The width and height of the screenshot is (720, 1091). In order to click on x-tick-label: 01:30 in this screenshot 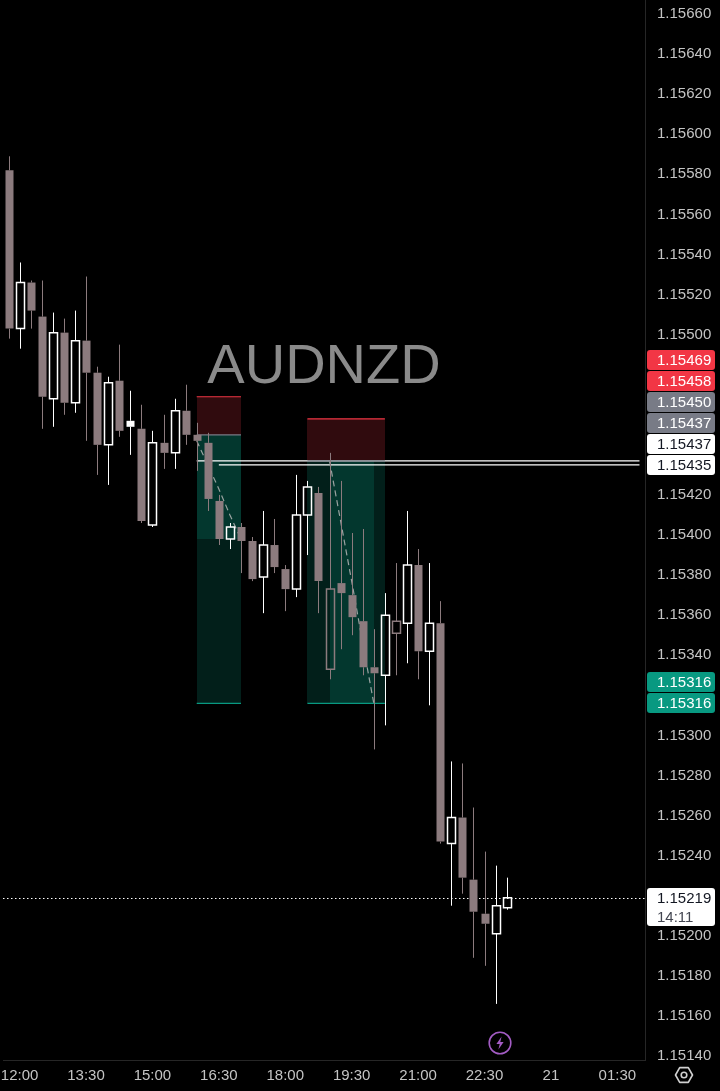, I will do `click(617, 1075)`.